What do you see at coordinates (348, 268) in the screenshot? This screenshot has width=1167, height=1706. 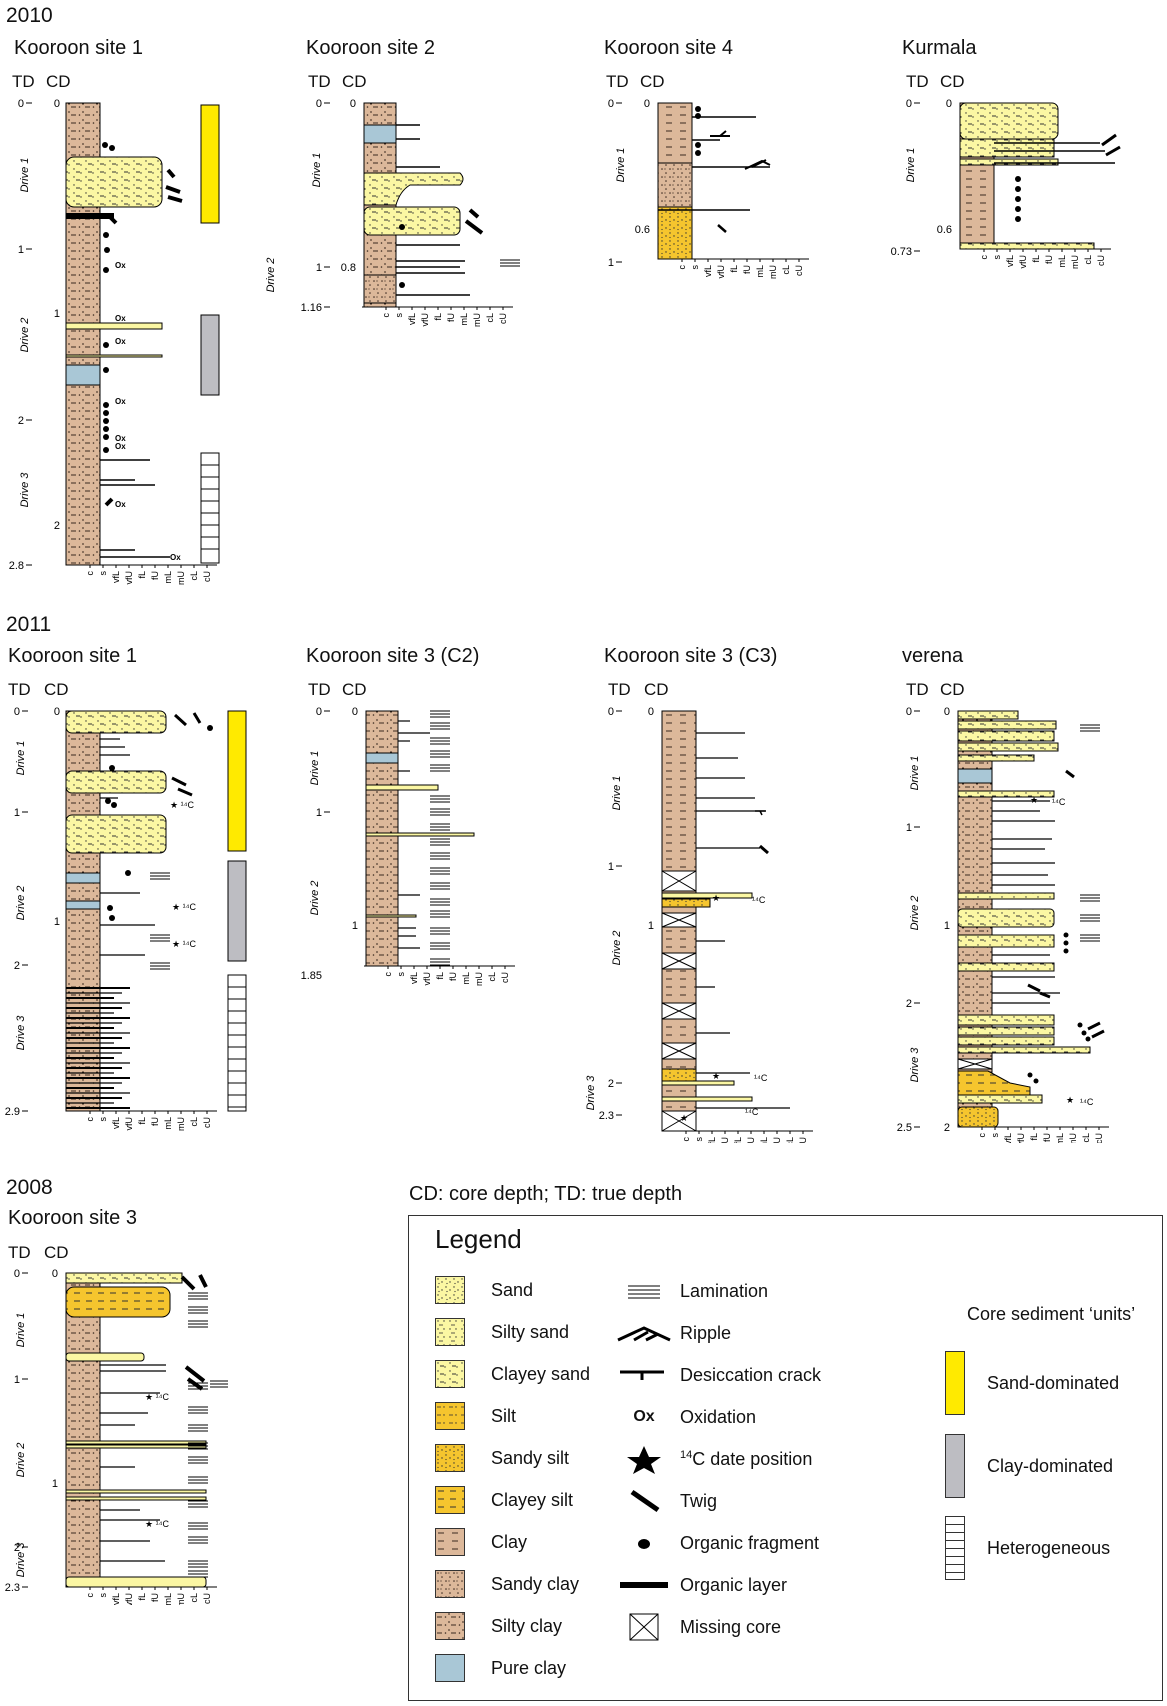 I see `cd-tick: 0.8` at bounding box center [348, 268].